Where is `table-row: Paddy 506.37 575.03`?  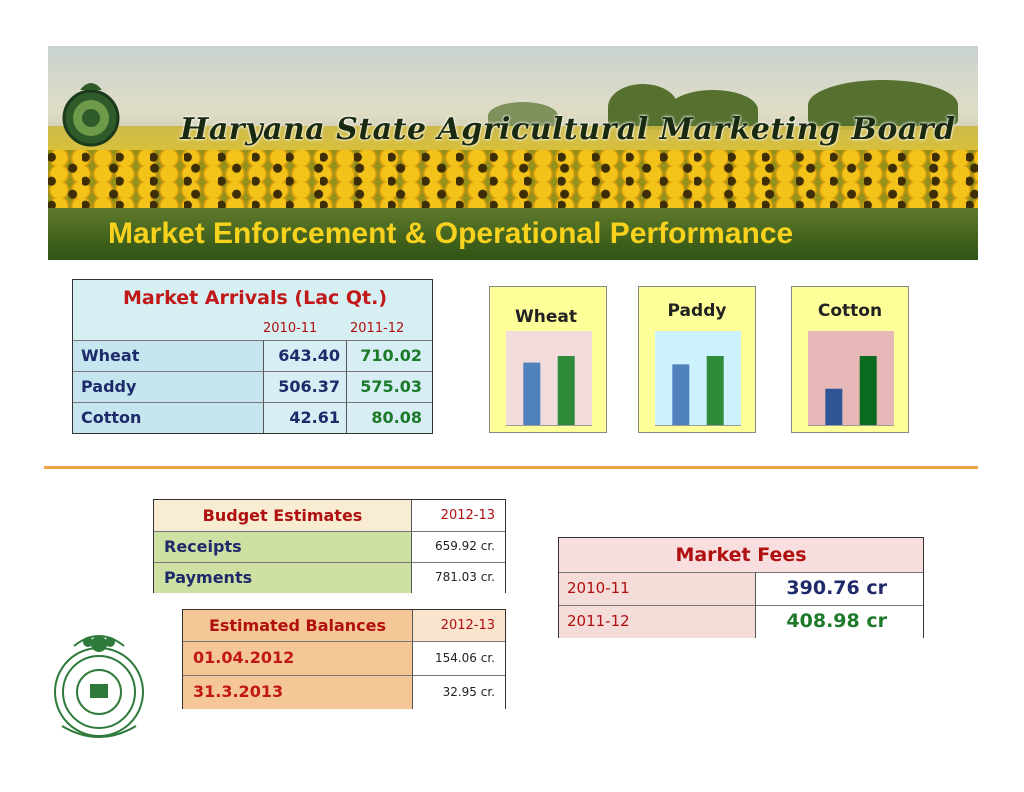
table-row: Paddy 506.37 575.03 is located at coordinates (252, 386).